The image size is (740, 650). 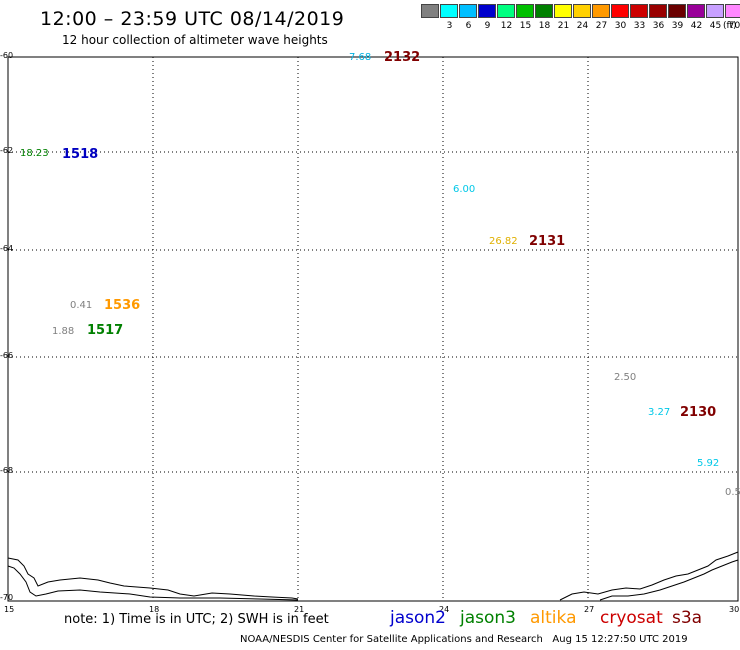 What do you see at coordinates (402, 57) in the screenshot?
I see `pass-time-label: 2132` at bounding box center [402, 57].